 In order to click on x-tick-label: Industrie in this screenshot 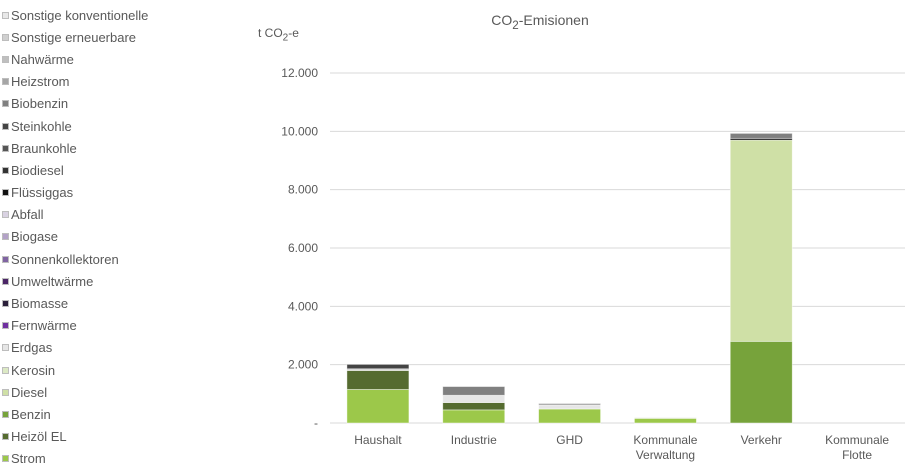, I will do `click(474, 440)`.